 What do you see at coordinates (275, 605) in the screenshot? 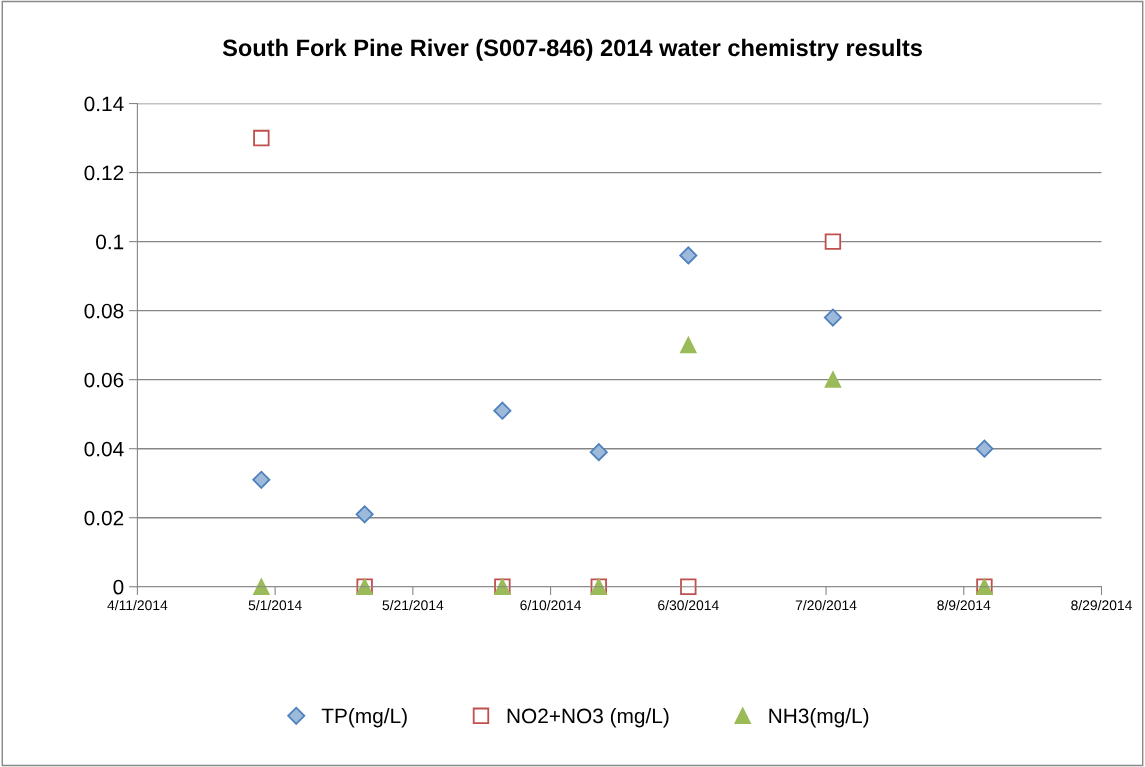
I see `x-tick-label: 5/1/2014` at bounding box center [275, 605].